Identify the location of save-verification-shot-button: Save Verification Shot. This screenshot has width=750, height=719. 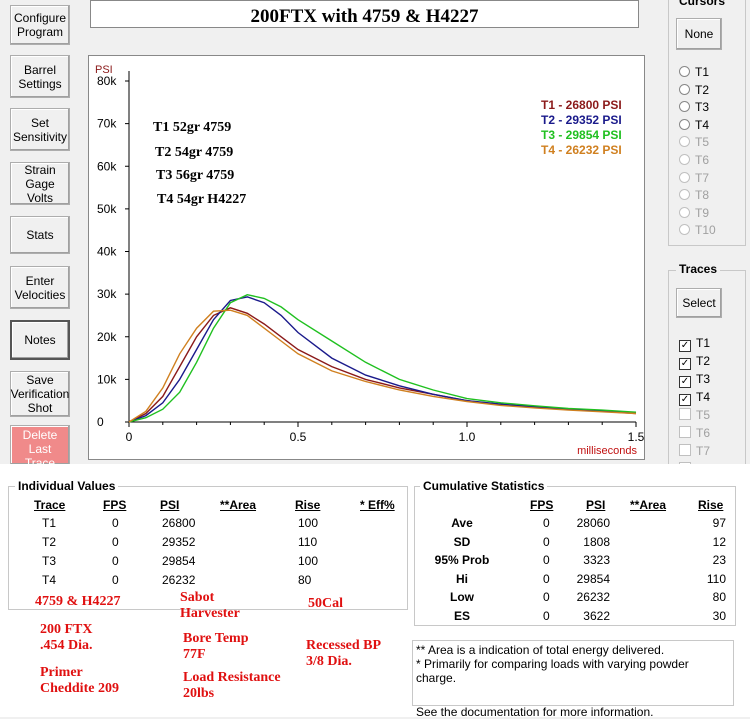
(40, 394).